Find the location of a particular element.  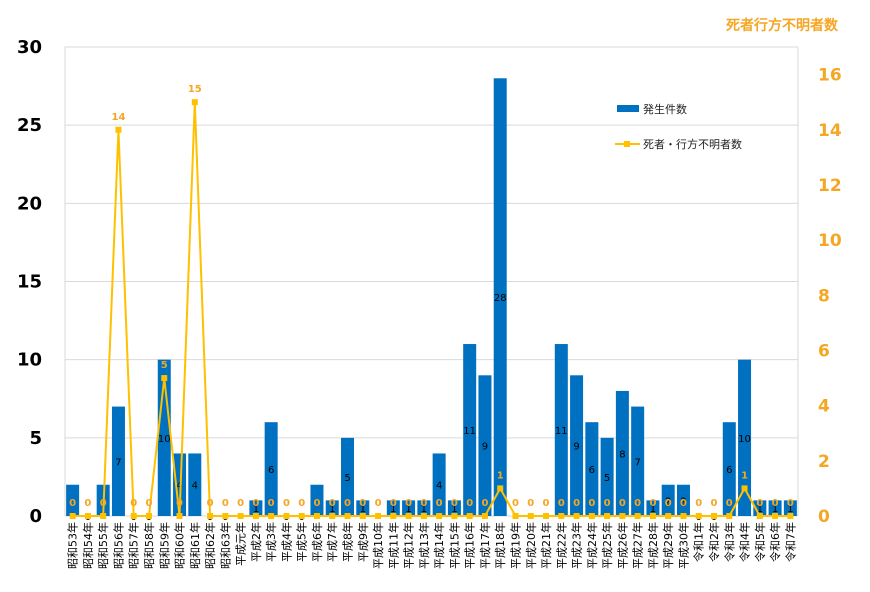

x-tick-label: 平成26年 is located at coordinates (622, 545).